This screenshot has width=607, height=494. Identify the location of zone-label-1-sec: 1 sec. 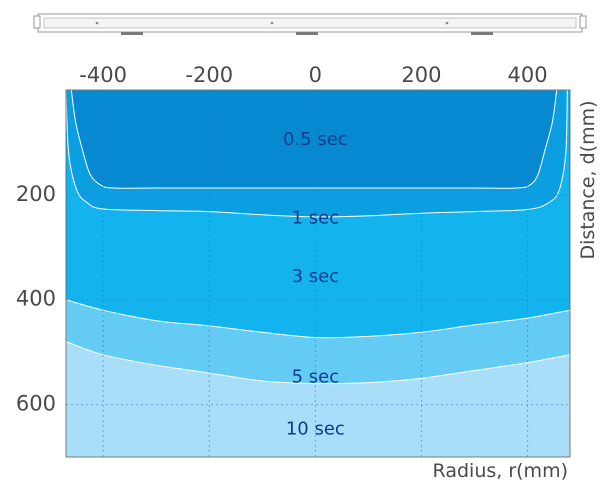
(316, 217).